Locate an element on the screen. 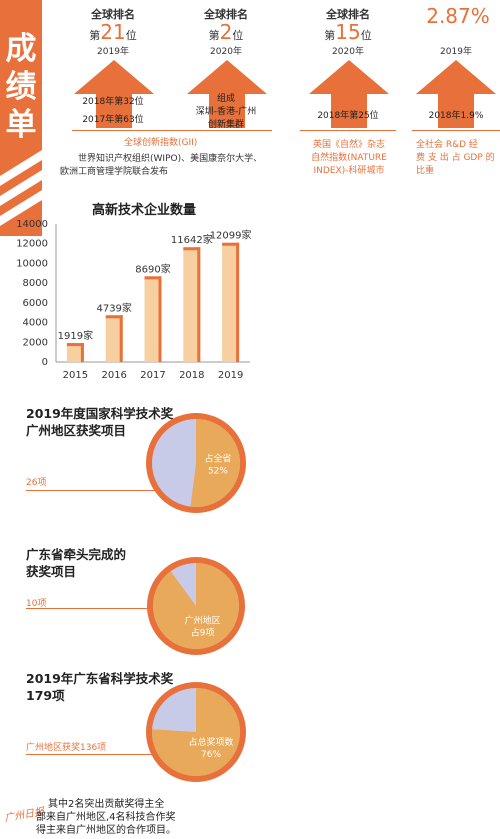 This screenshot has height=839, width=500. nature-source-0: 英国《自然》杂志 is located at coordinates (348, 145).